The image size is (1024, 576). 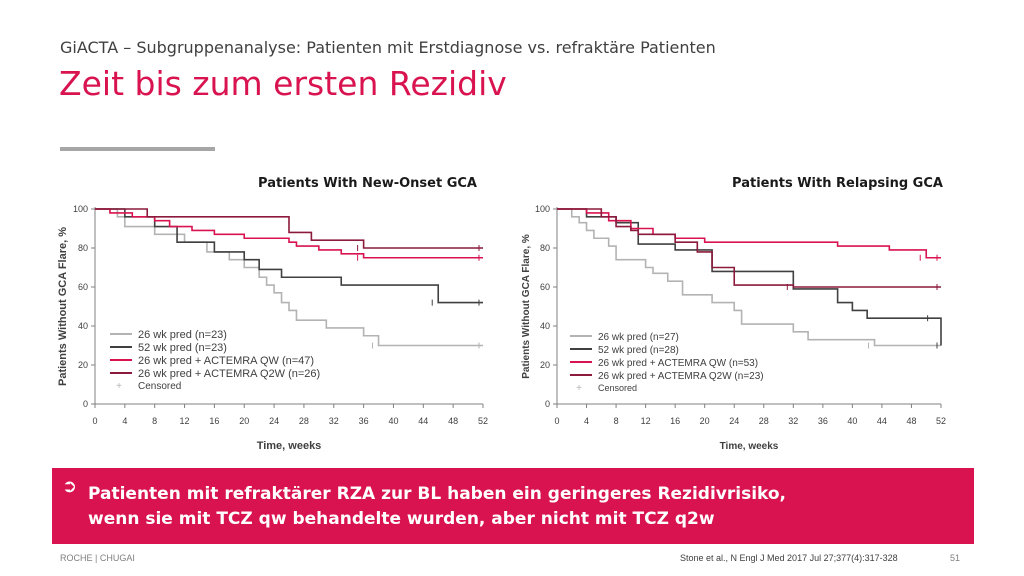 What do you see at coordinates (681, 376) in the screenshot?
I see `legend-label-4: 26 wk pred + ACTEMRA Q2W (n=23)` at bounding box center [681, 376].